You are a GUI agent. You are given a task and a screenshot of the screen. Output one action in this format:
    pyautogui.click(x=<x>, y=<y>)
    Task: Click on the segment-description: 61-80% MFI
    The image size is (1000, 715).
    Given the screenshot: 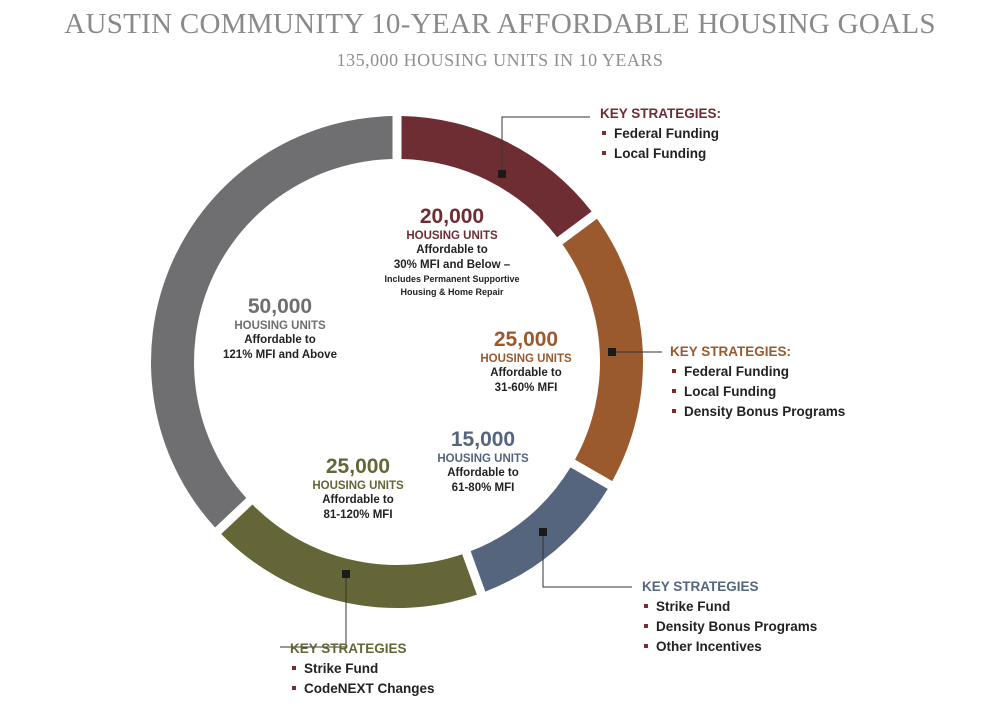 What is the action you would take?
    pyautogui.click(x=483, y=488)
    